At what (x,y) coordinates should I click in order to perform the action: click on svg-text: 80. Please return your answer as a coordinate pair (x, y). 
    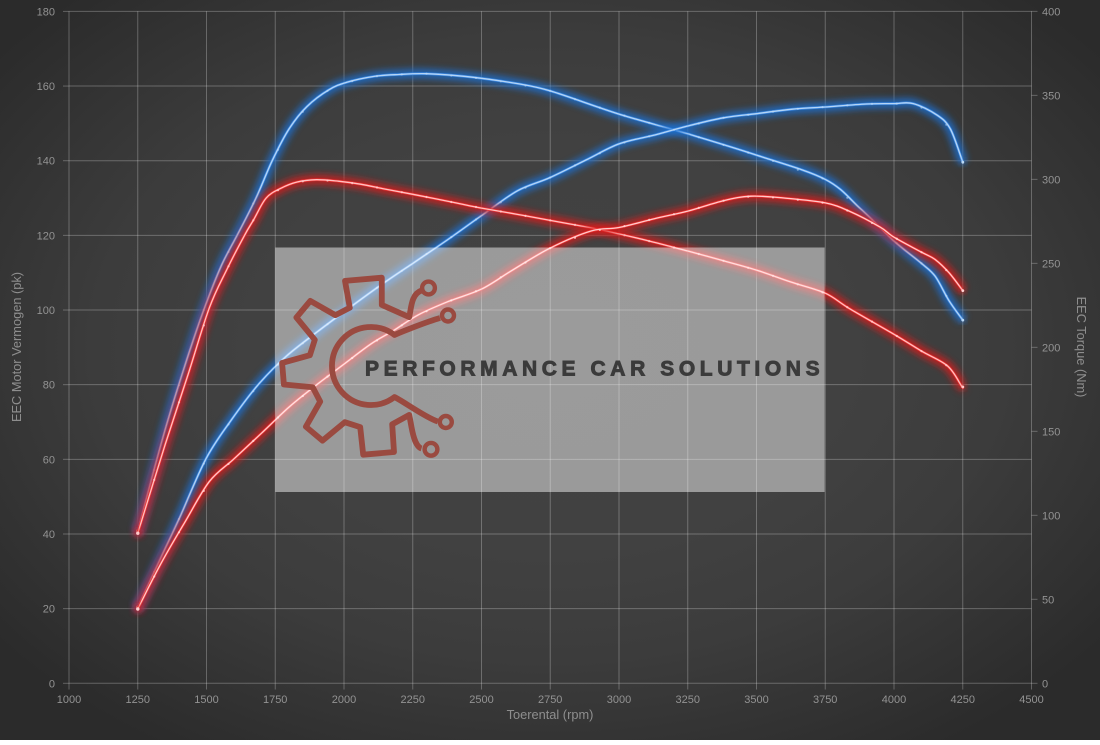
    Looking at the image, I should click on (49, 386).